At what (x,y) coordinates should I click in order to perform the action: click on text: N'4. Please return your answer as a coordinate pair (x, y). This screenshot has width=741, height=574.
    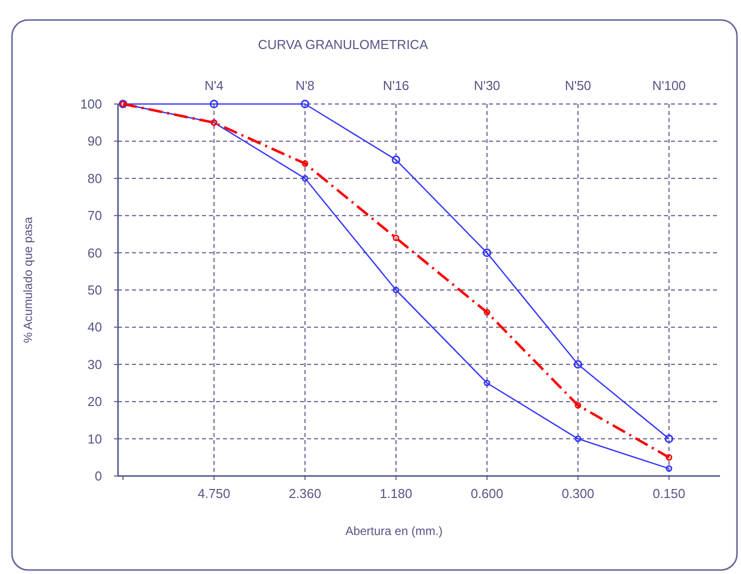
    Looking at the image, I should click on (214, 85).